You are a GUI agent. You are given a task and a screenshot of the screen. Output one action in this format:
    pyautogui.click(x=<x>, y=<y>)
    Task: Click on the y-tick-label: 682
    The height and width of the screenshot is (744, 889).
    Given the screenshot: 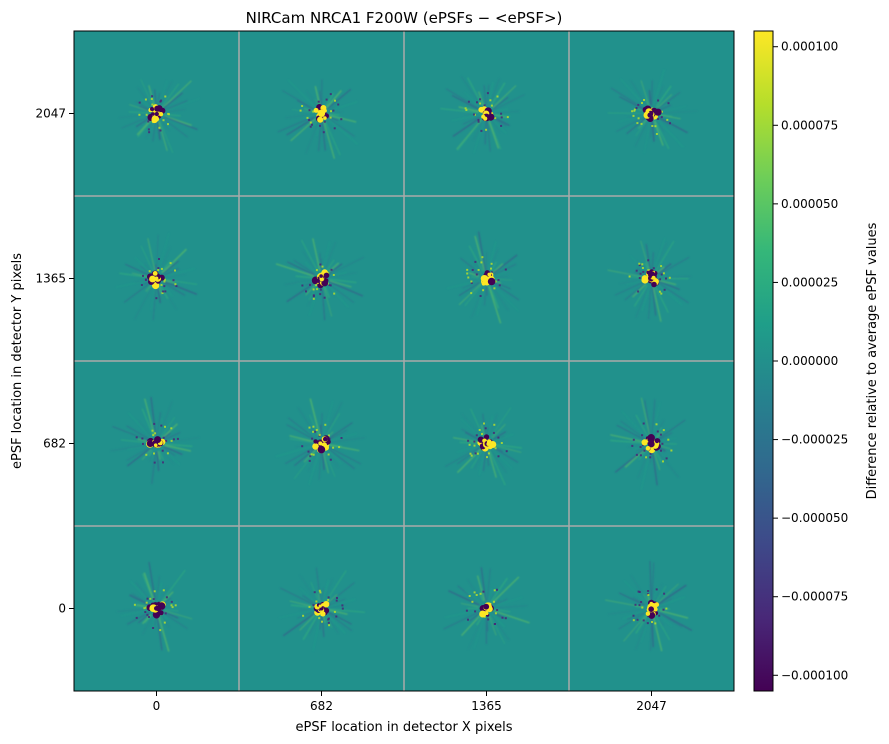 What is the action you would take?
    pyautogui.click(x=54, y=444)
    